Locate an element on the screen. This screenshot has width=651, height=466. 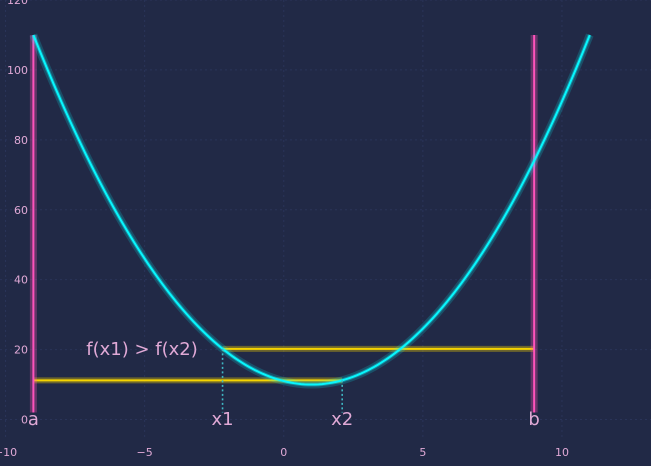
probe-label: x2 is located at coordinates (342, 419).